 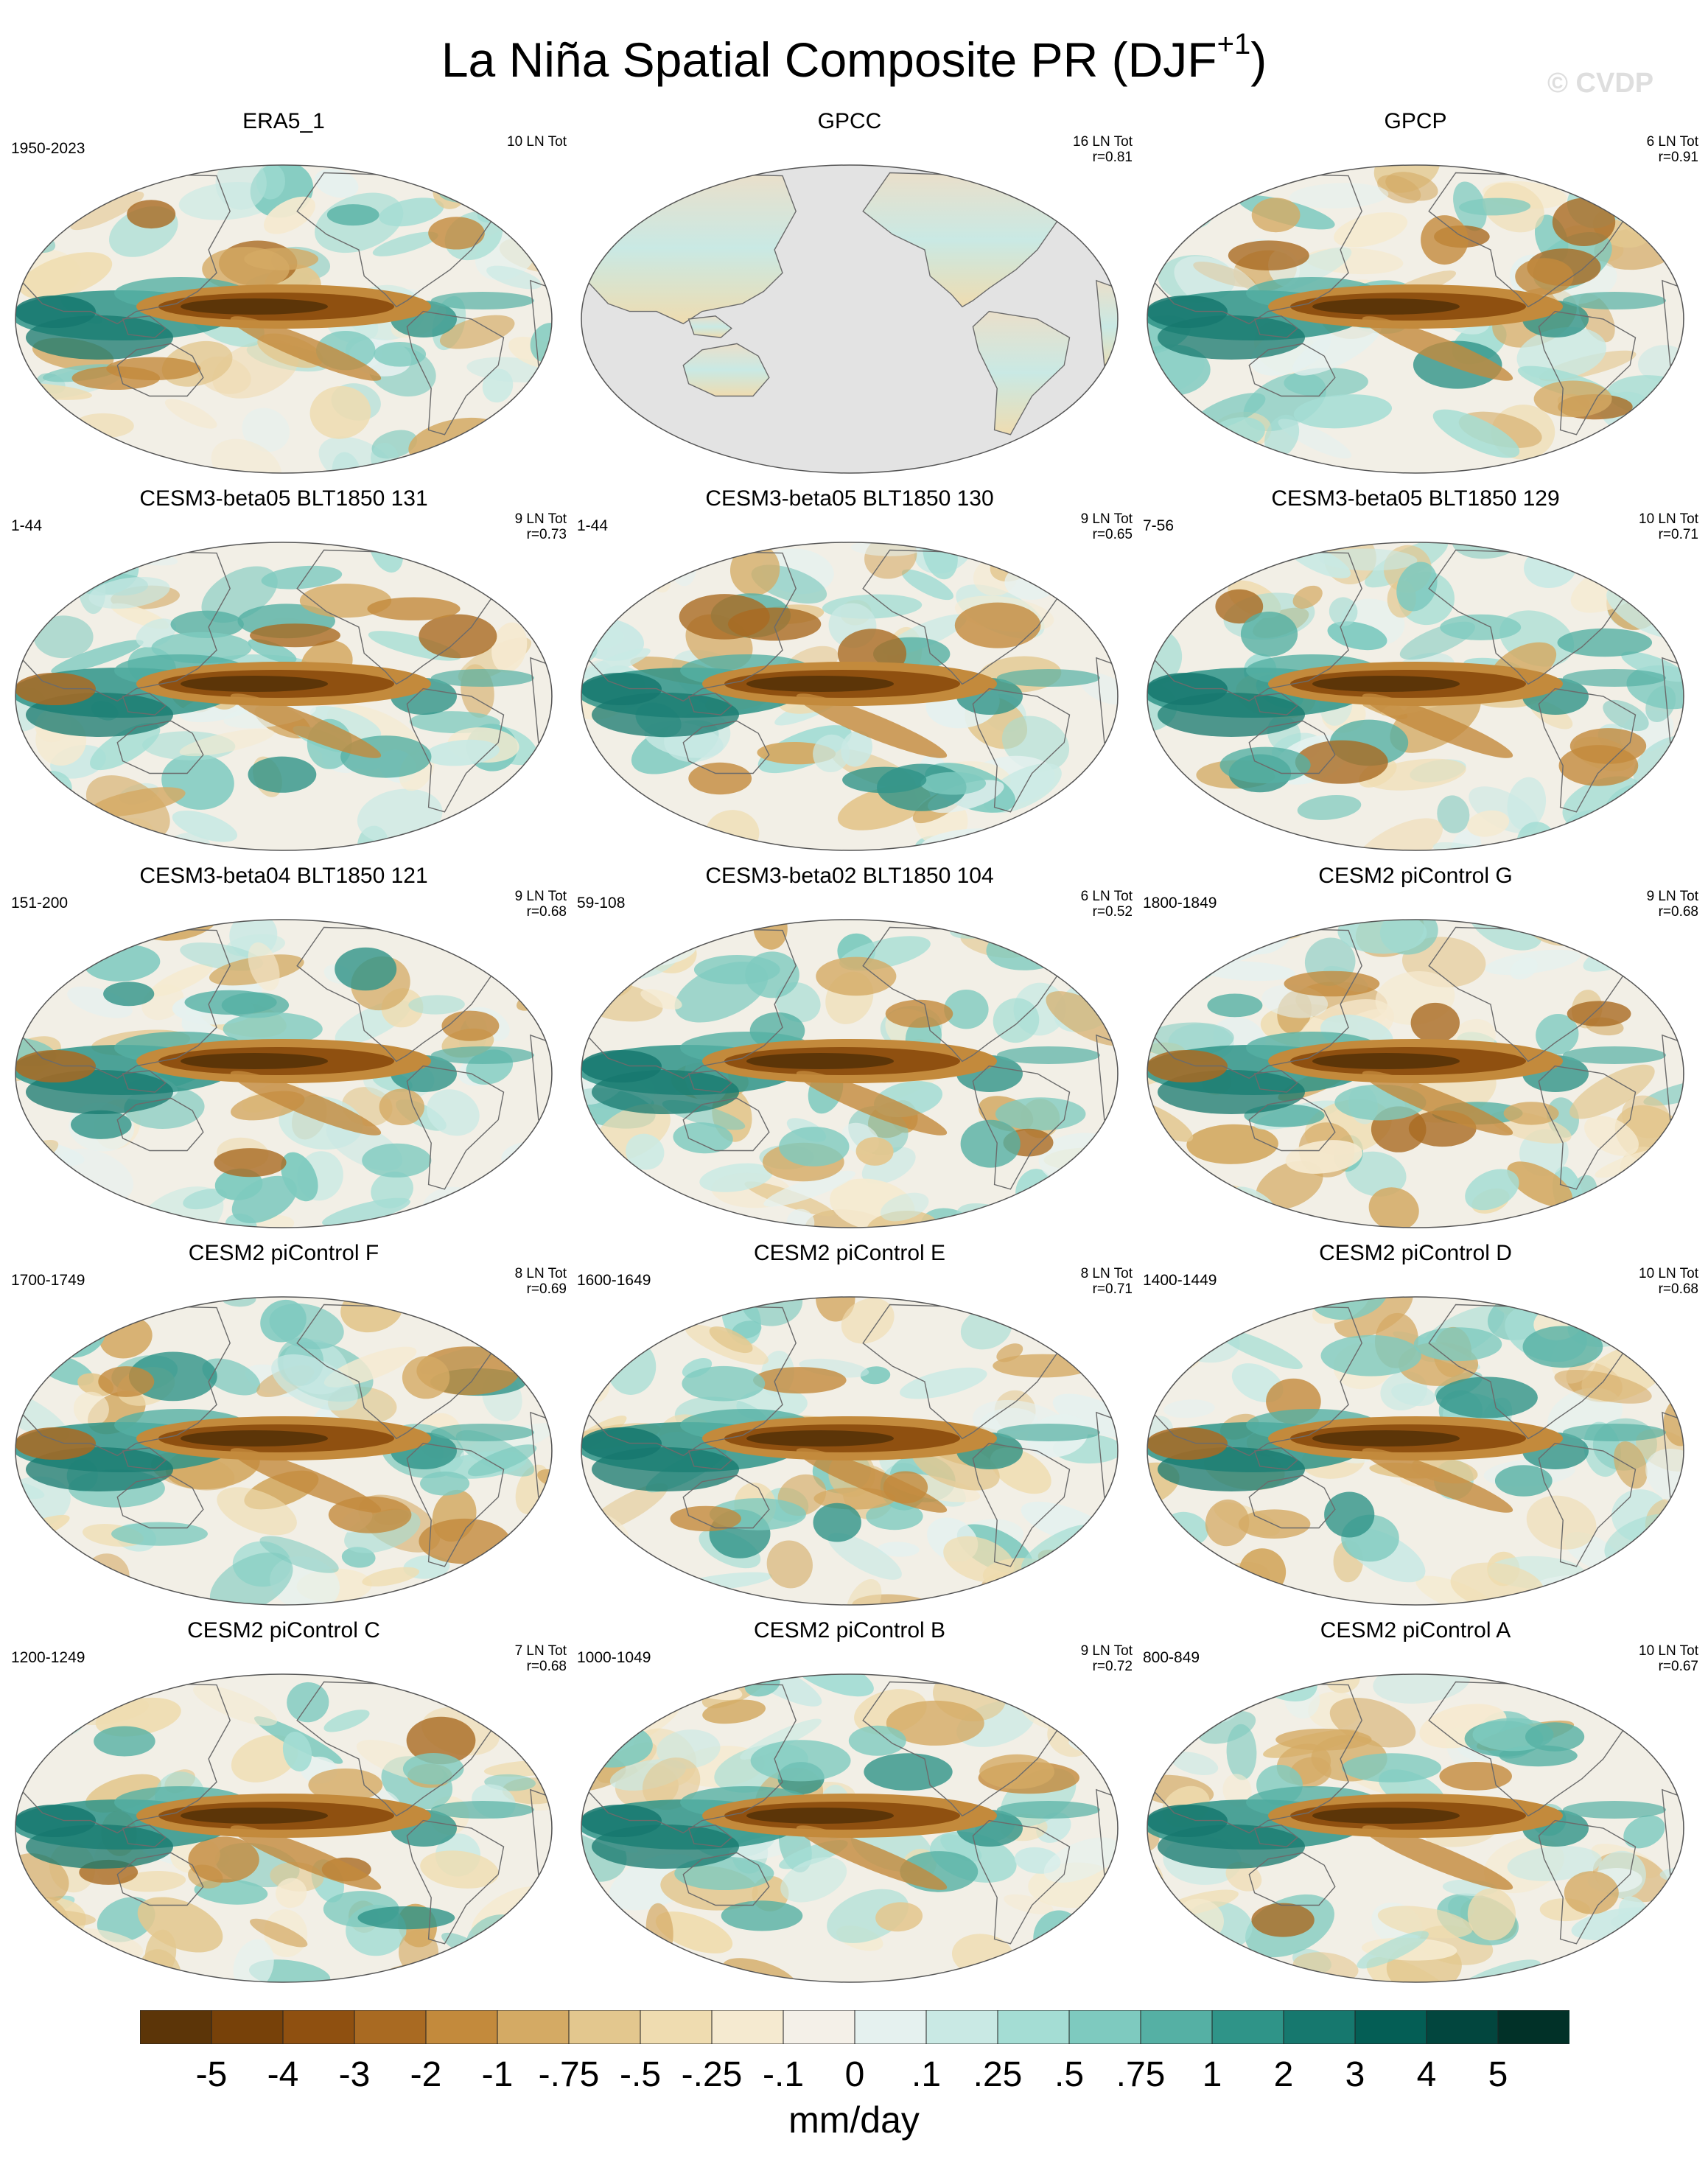 I want to click on colorbar-tick-label: 1, so click(x=1212, y=2074).